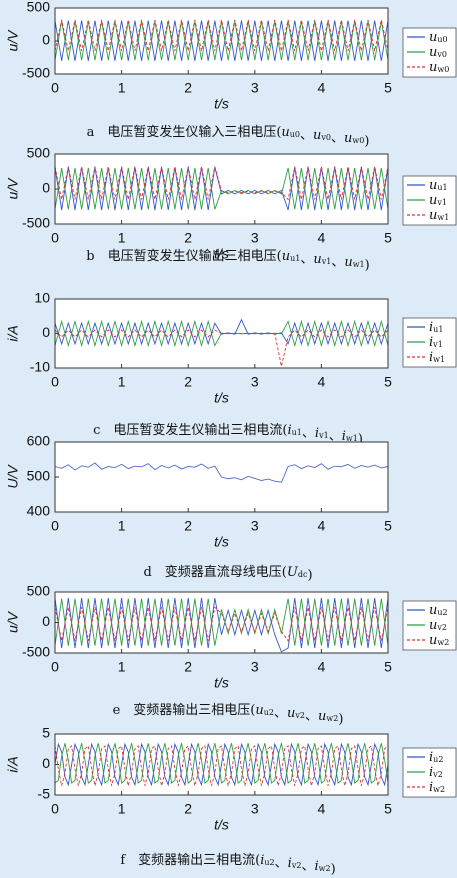  Describe the element at coordinates (228, 714) in the screenshot. I see `caption: e 变频器输出三相电压(uu2、uv2、uw2)` at that location.